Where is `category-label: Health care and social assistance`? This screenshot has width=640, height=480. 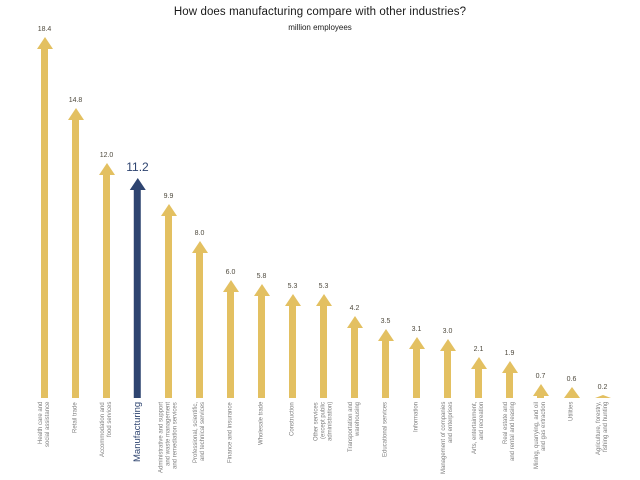 category-label: Health care and social assistance is located at coordinates (44, 425).